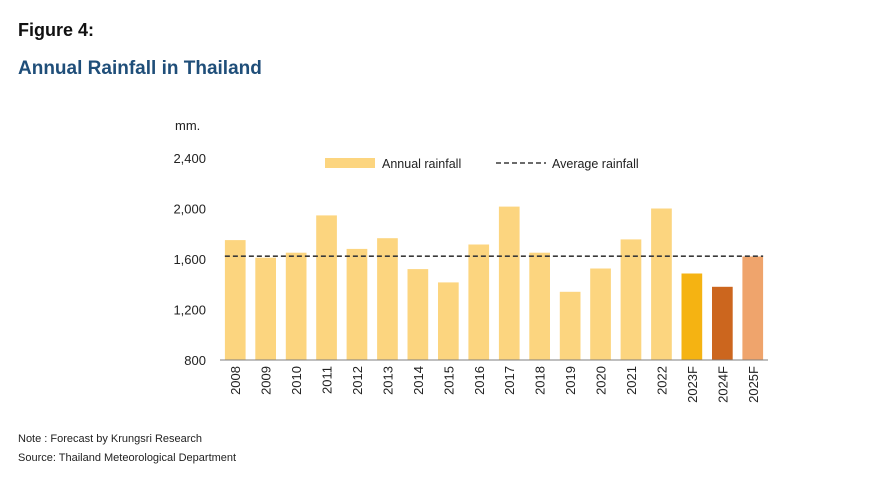 The width and height of the screenshot is (870, 501). Describe the element at coordinates (189, 310) in the screenshot. I see `y-tick-label: 1,200` at that location.